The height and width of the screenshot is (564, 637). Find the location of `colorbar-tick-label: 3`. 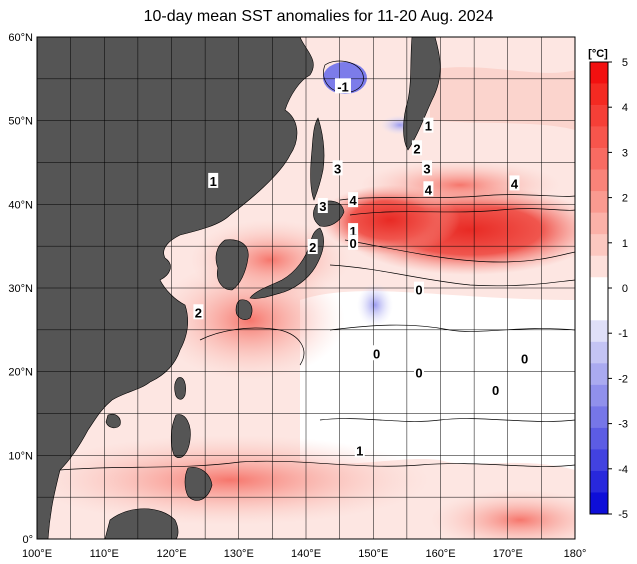

colorbar-tick-label: 3 is located at coordinates (625, 153).